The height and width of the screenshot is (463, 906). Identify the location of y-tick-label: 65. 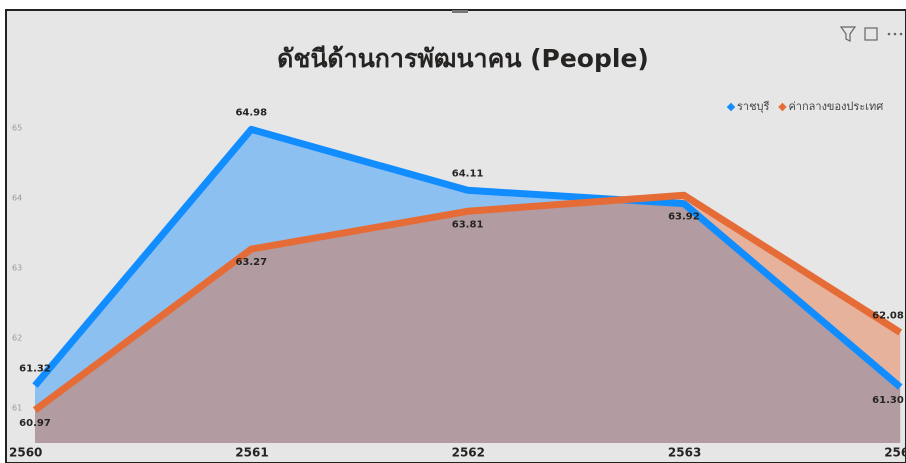
(17, 128).